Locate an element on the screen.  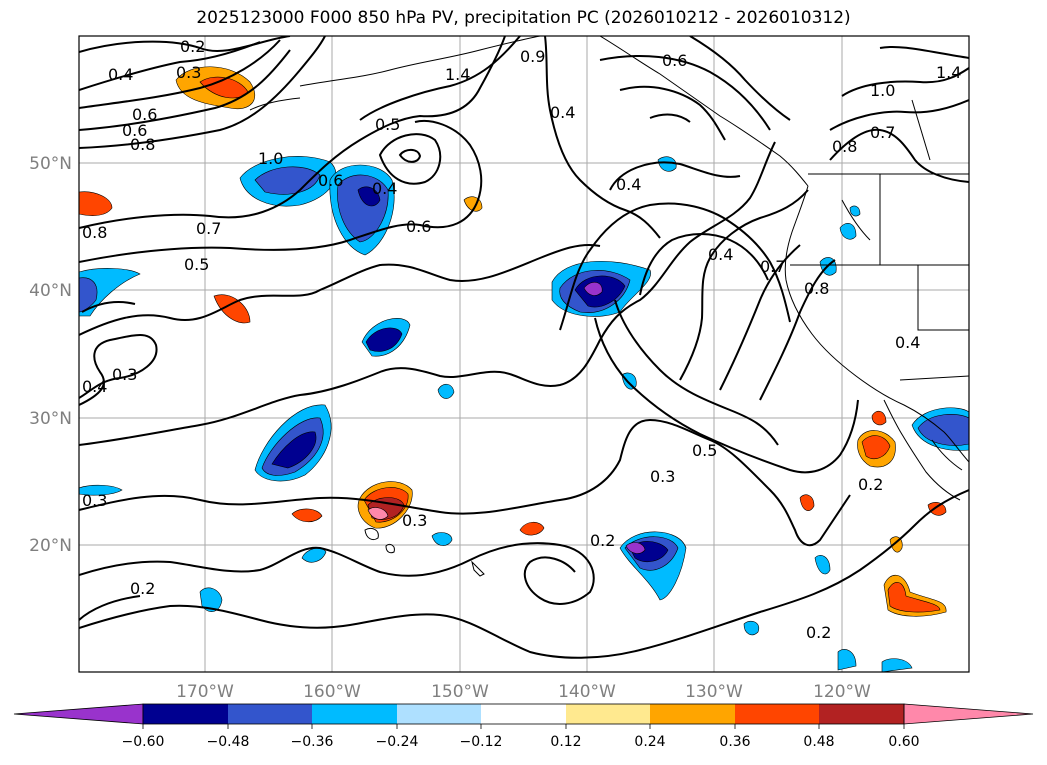
contour-label: 0.9 is located at coordinates (532, 56).